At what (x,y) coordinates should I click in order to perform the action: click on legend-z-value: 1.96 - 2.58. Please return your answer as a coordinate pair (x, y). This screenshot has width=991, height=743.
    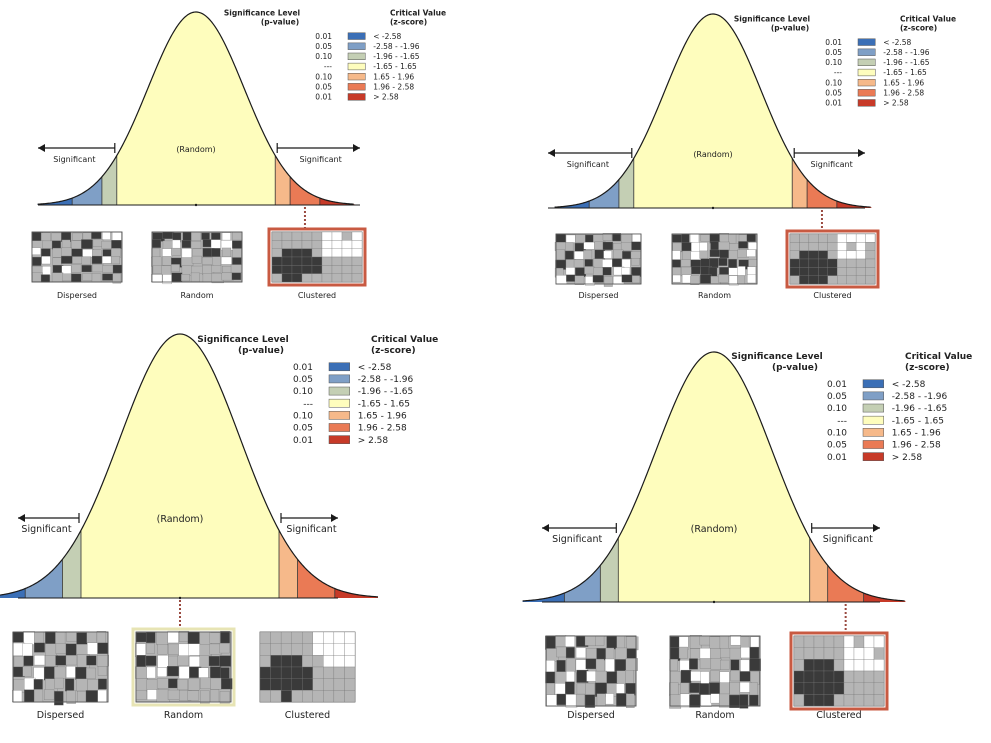
    Looking at the image, I should click on (393, 86).